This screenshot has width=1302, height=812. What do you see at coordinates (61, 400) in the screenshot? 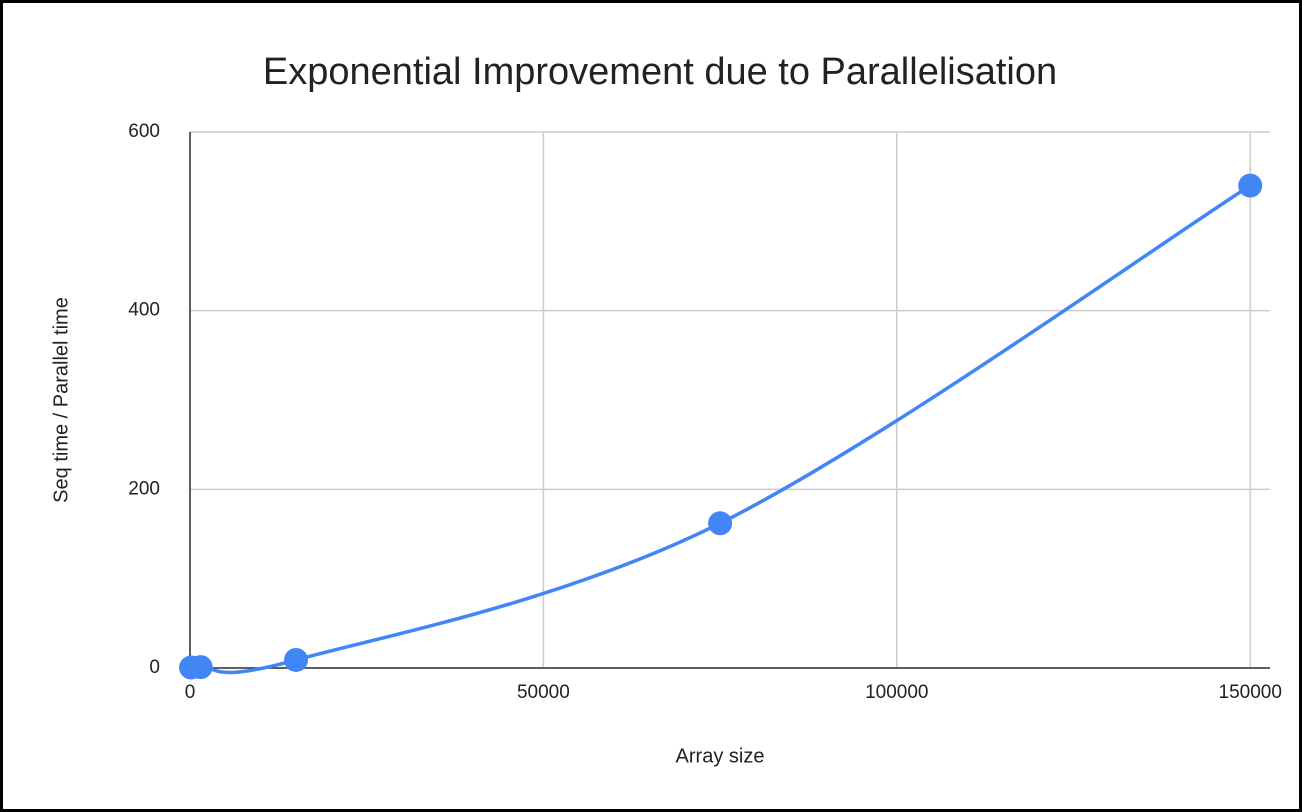
I see `y-axis-label: Seq time / Parallel time` at bounding box center [61, 400].